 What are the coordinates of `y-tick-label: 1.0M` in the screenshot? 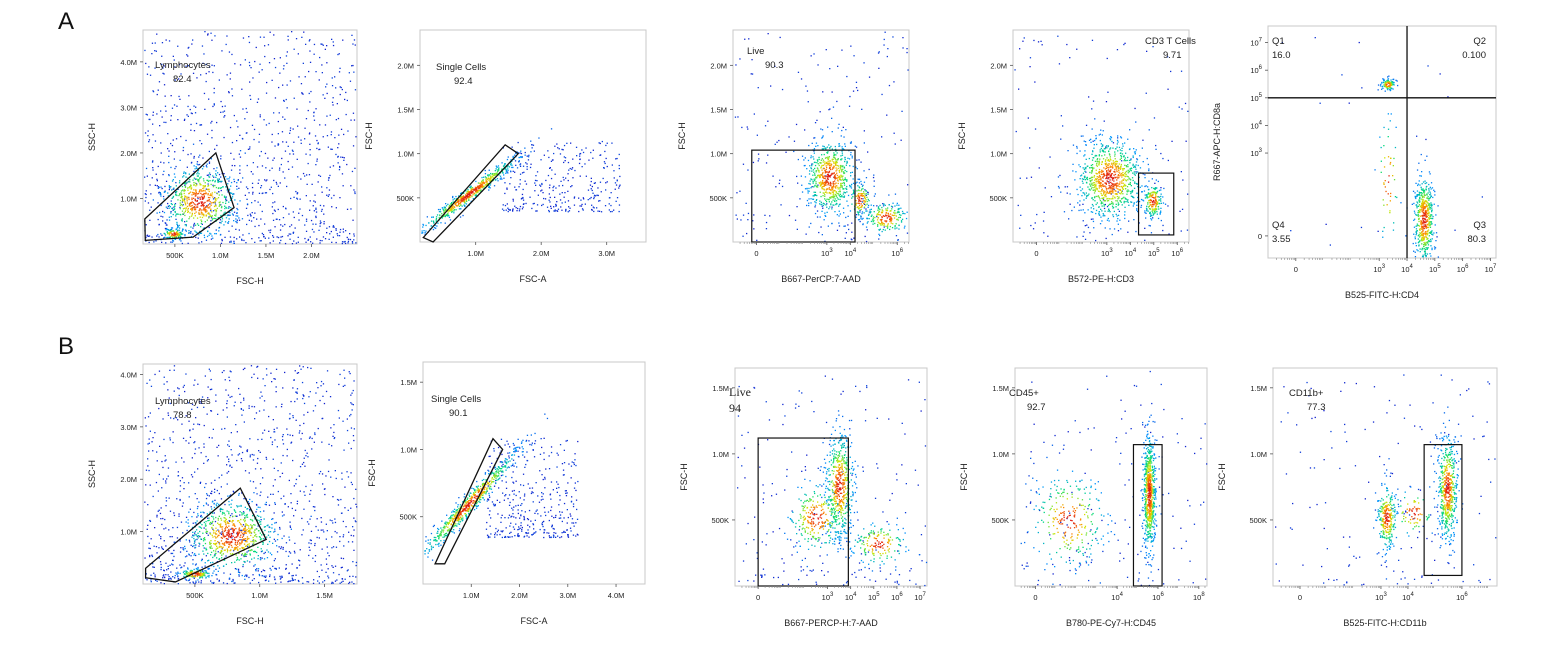 It's located at (405, 154).